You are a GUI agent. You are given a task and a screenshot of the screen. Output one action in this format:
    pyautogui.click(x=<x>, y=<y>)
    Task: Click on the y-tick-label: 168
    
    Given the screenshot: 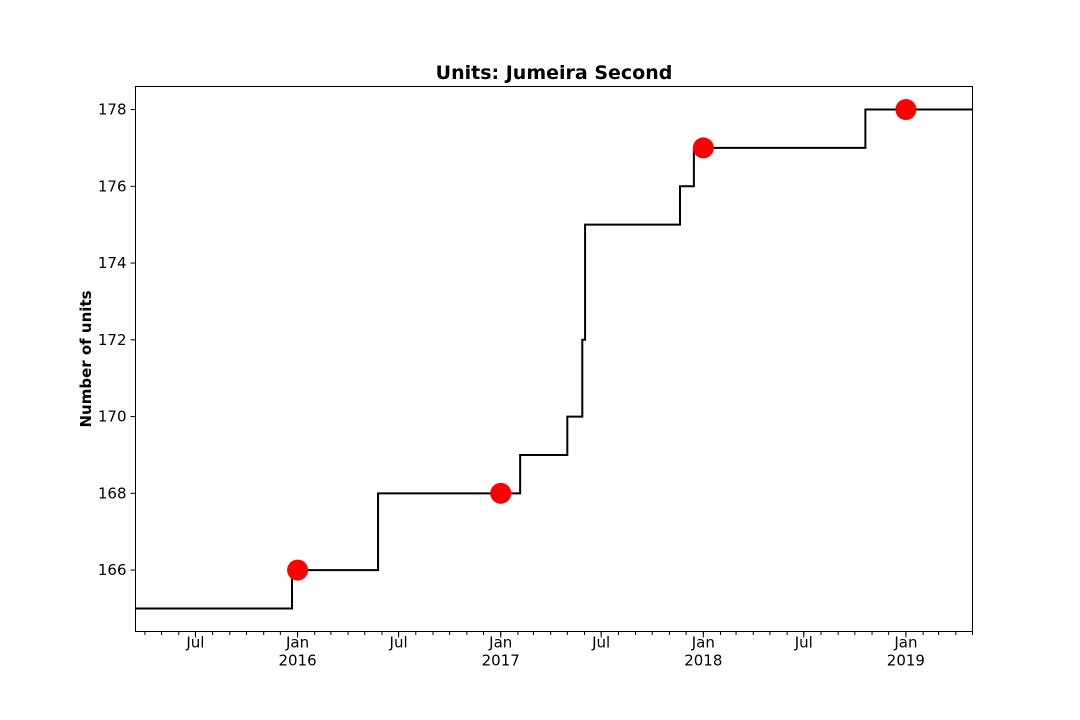 What is the action you would take?
    pyautogui.click(x=112, y=493)
    